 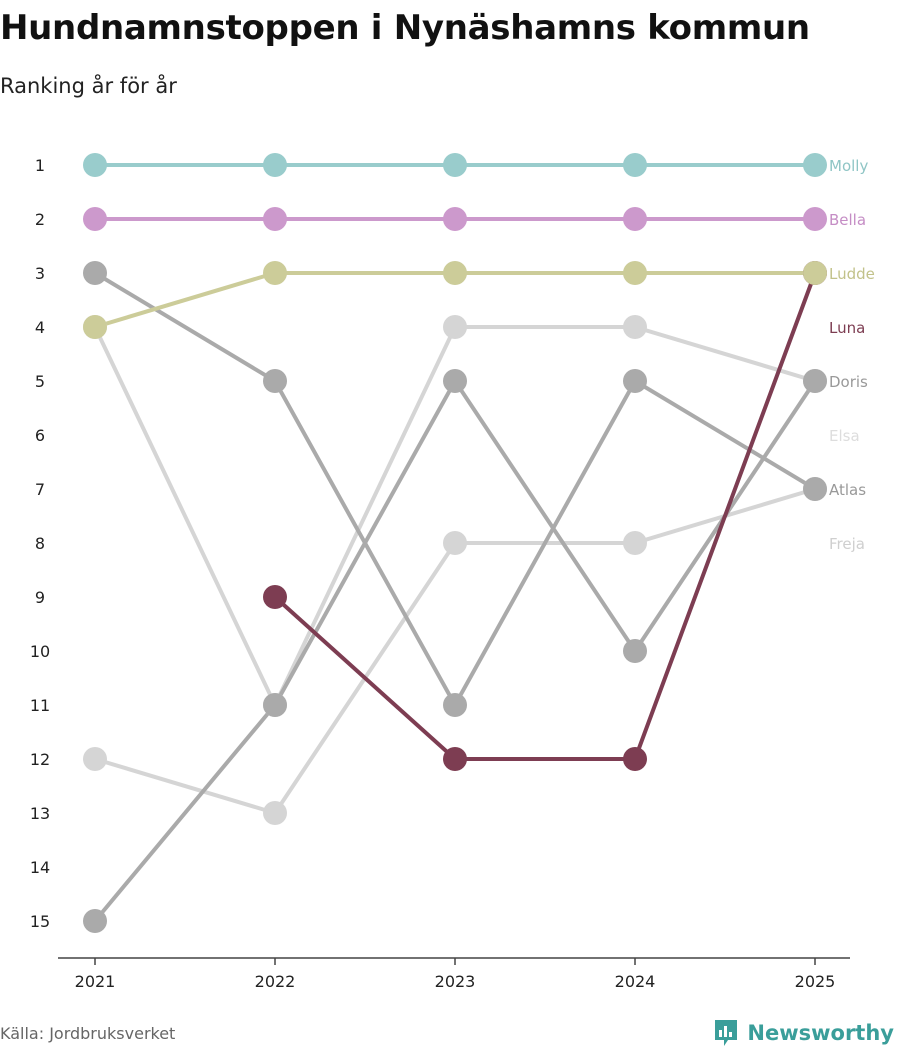 I want to click on y-tick-label-1: 1, so click(x=40, y=165).